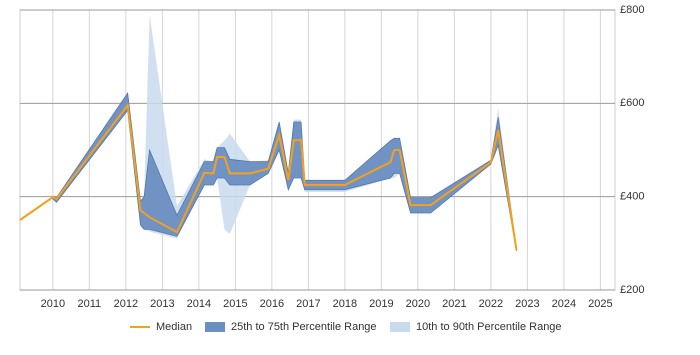 The width and height of the screenshot is (700, 355). Describe the element at coordinates (454, 304) in the screenshot. I see `x-tick-label: 2021` at that location.